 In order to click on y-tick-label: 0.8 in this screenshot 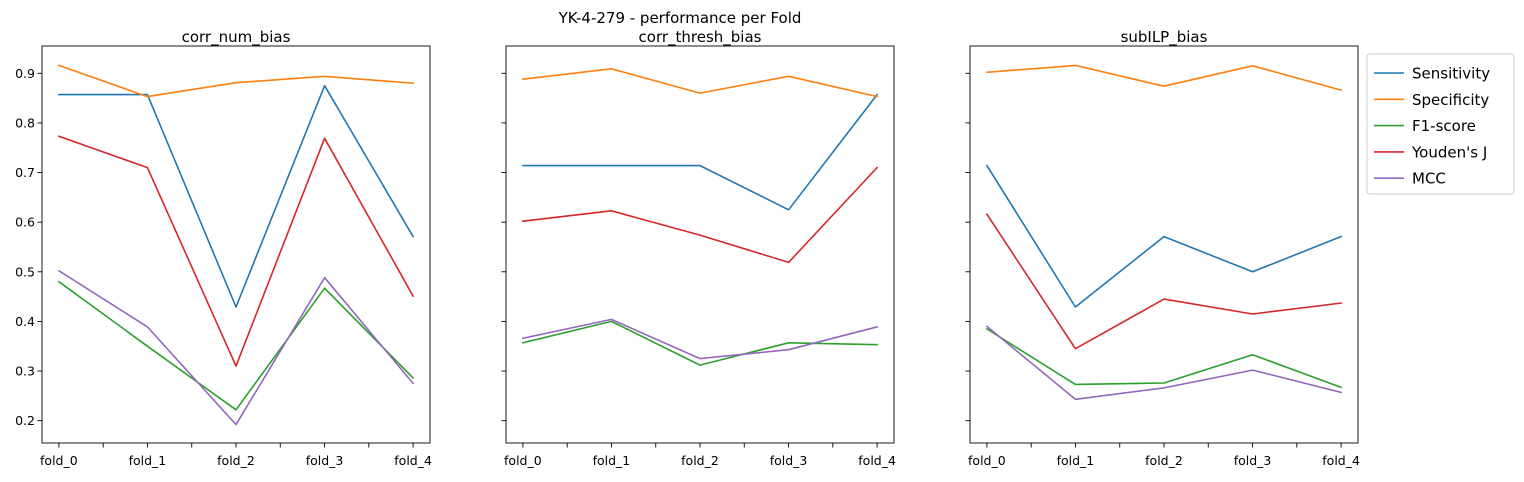, I will do `click(25, 122)`.